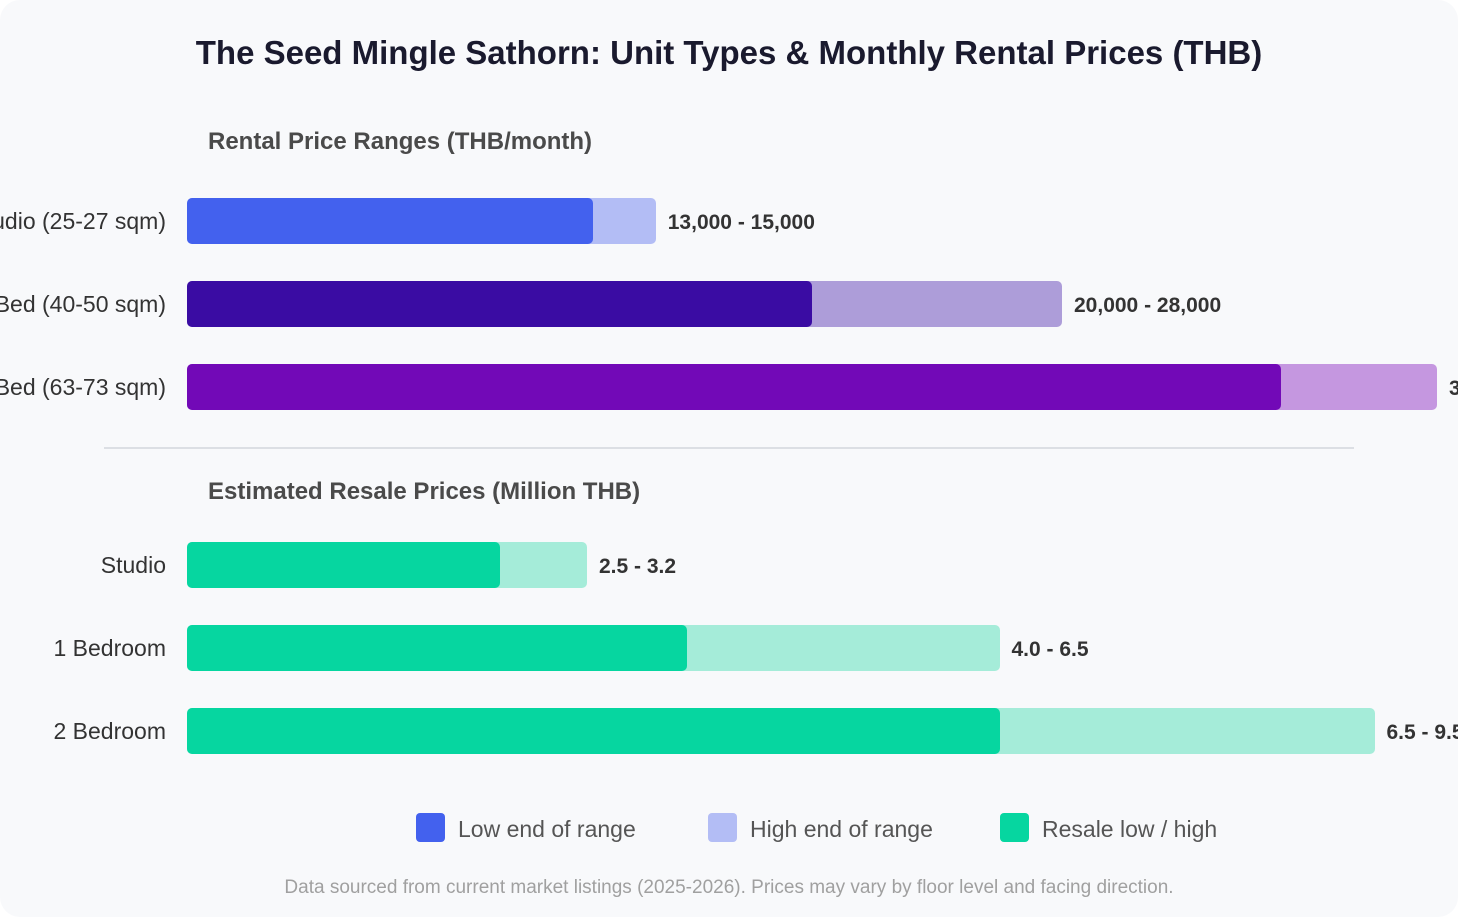 This screenshot has height=917, width=1458. What do you see at coordinates (109, 648) in the screenshot?
I see `category-label: 1 Bedroom` at bounding box center [109, 648].